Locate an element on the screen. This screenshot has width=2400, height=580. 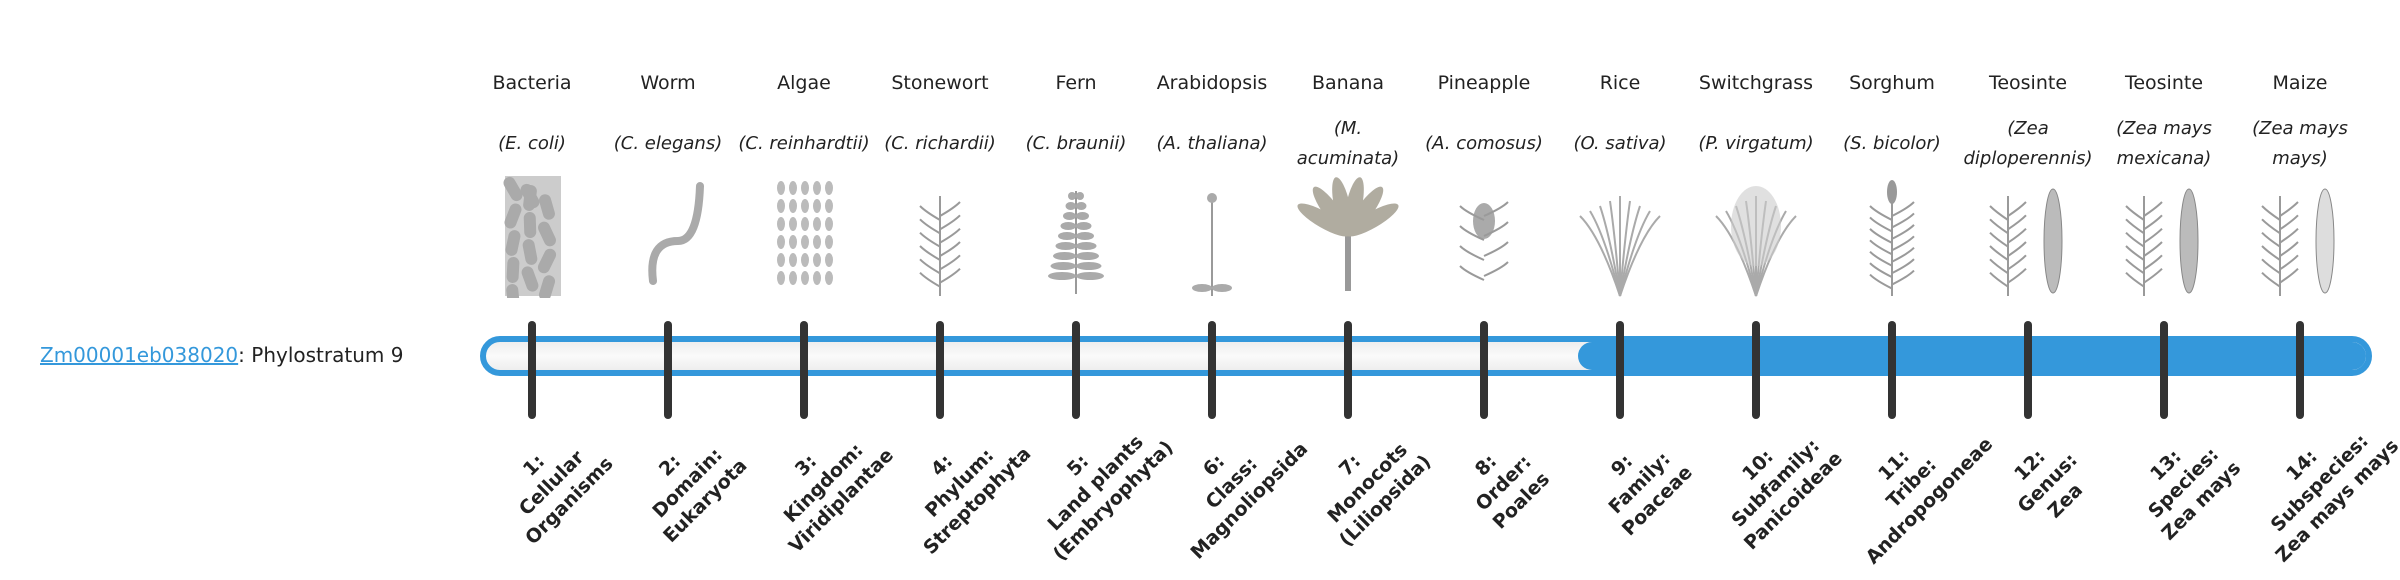
stratum-column: Bacteria (E. coli) is located at coordinates (532, 124).